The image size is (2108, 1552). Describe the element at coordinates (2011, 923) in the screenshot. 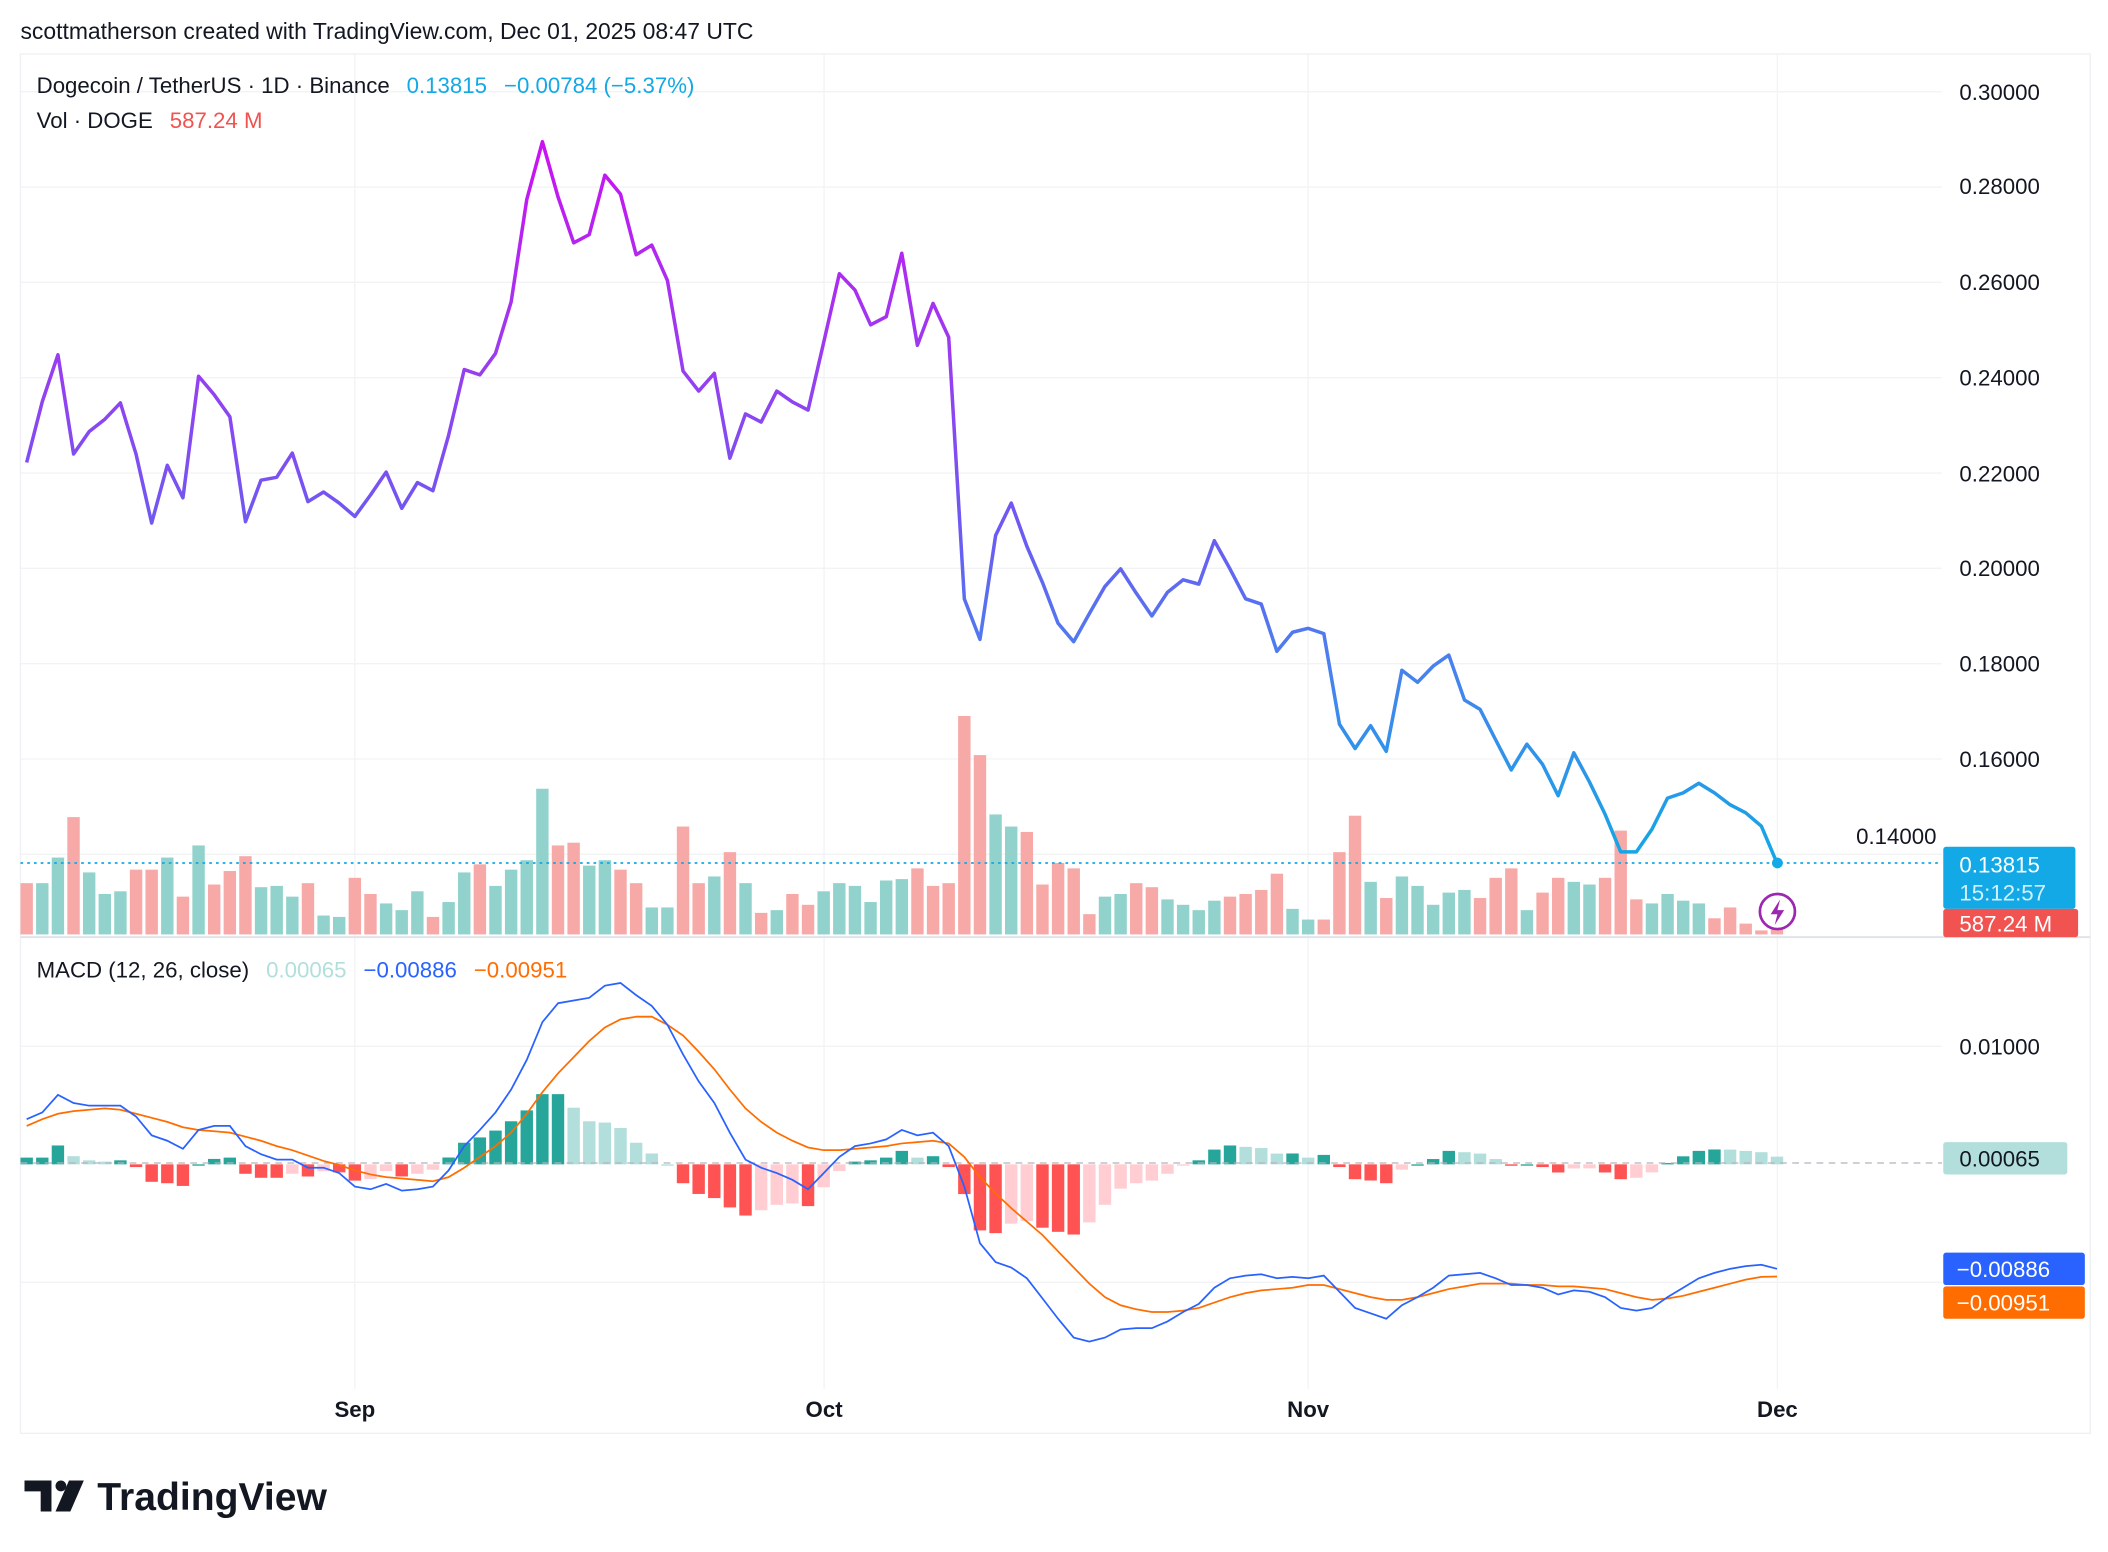

I see `volume-badge: 587.24 M` at that location.